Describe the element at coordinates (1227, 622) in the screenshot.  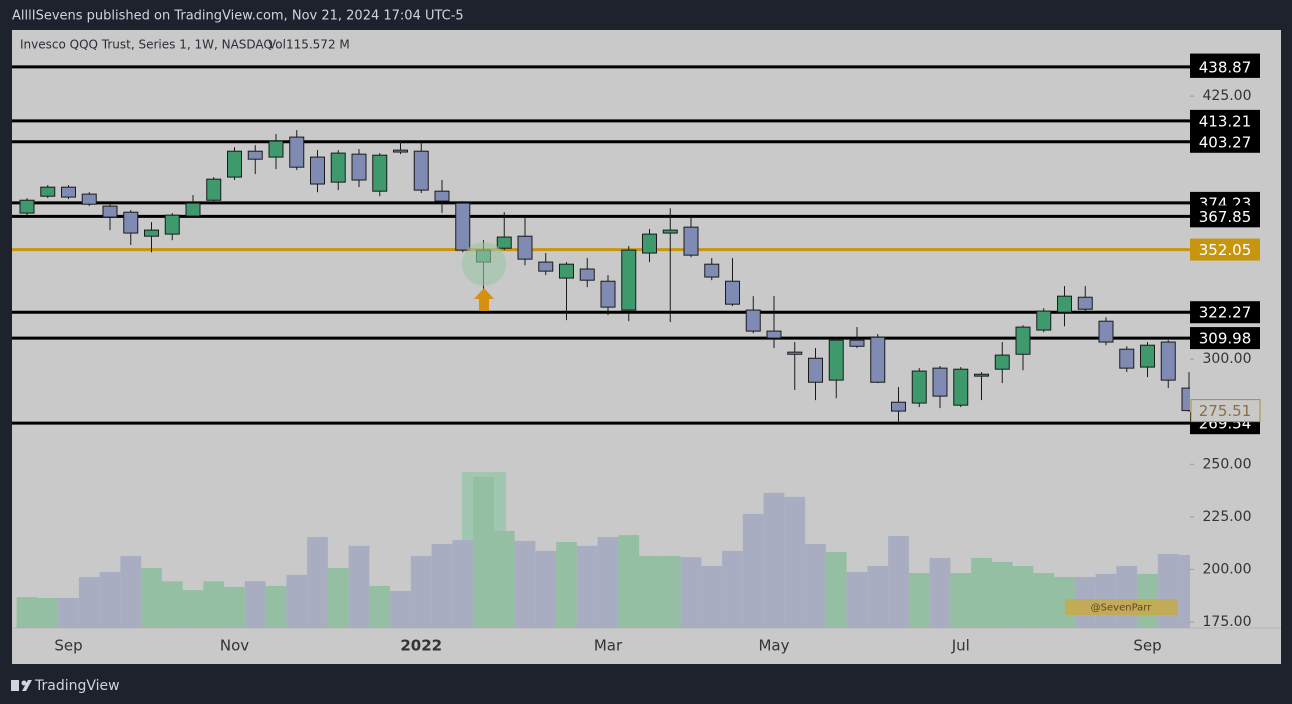
I see `y-tick-label: 175.00` at that location.